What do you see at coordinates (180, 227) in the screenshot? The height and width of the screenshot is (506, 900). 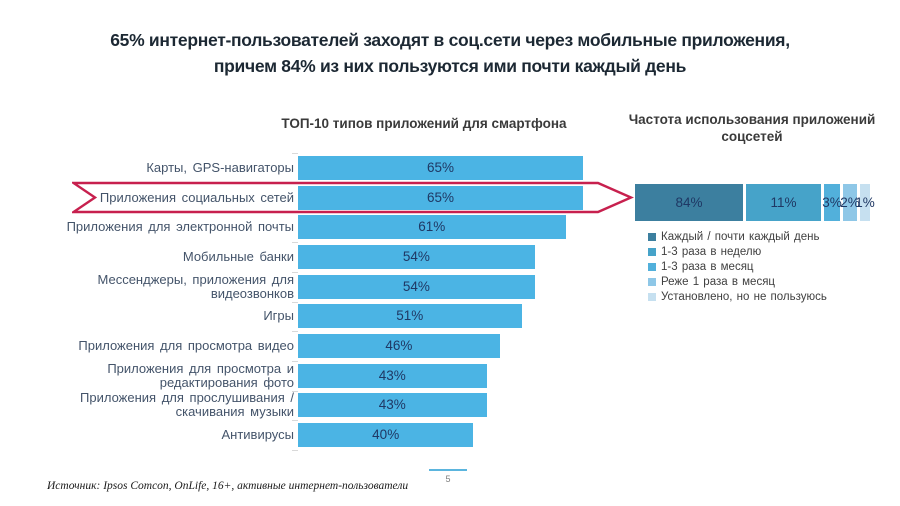 I see `category-label: Приложения для электронной почты` at bounding box center [180, 227].